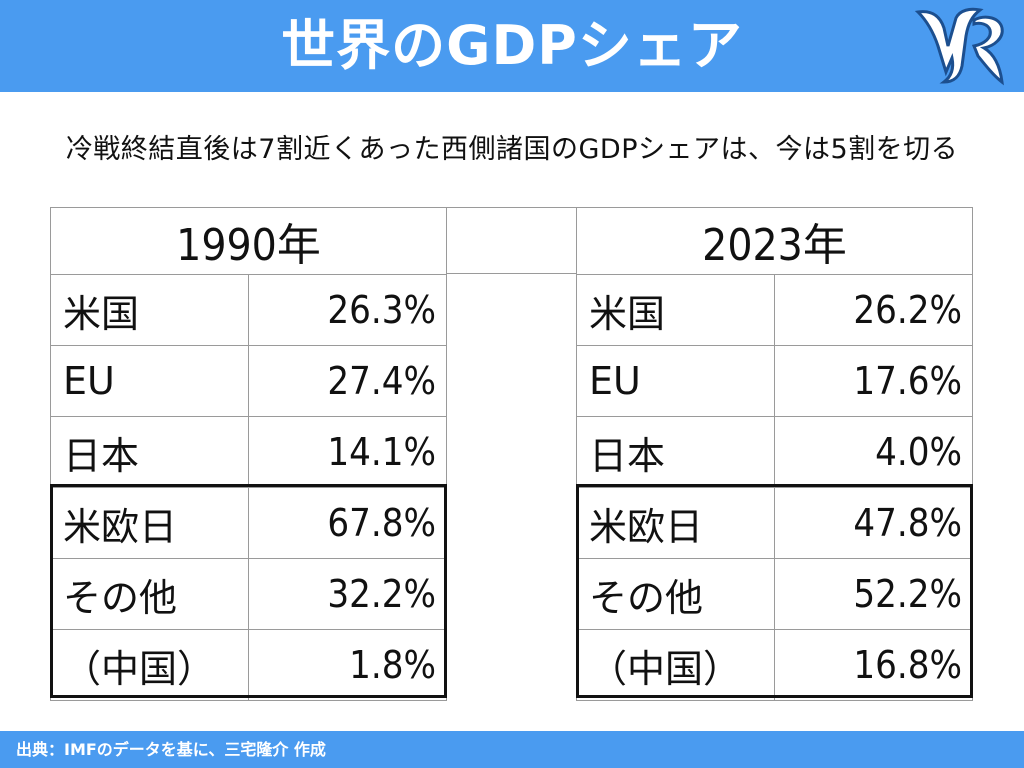 This screenshot has width=1024, height=768. What do you see at coordinates (512, 749) in the screenshot?
I see `footer-bar: 出典：IMFのデータを基に、三宅隆介 作成` at bounding box center [512, 749].